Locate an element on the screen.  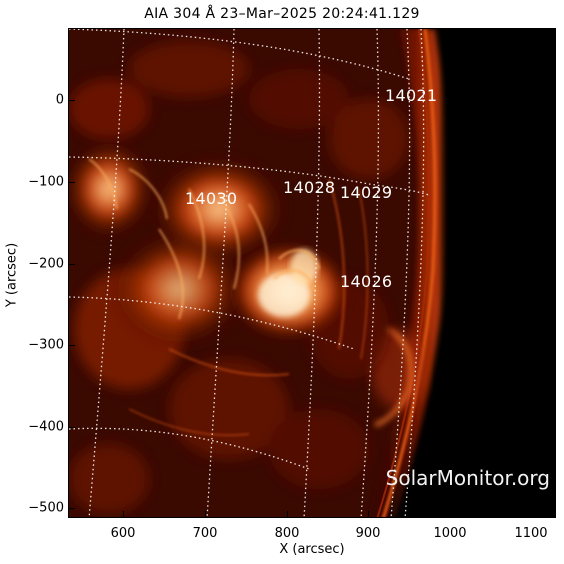
x-tick-label: 600 is located at coordinates (123, 533).